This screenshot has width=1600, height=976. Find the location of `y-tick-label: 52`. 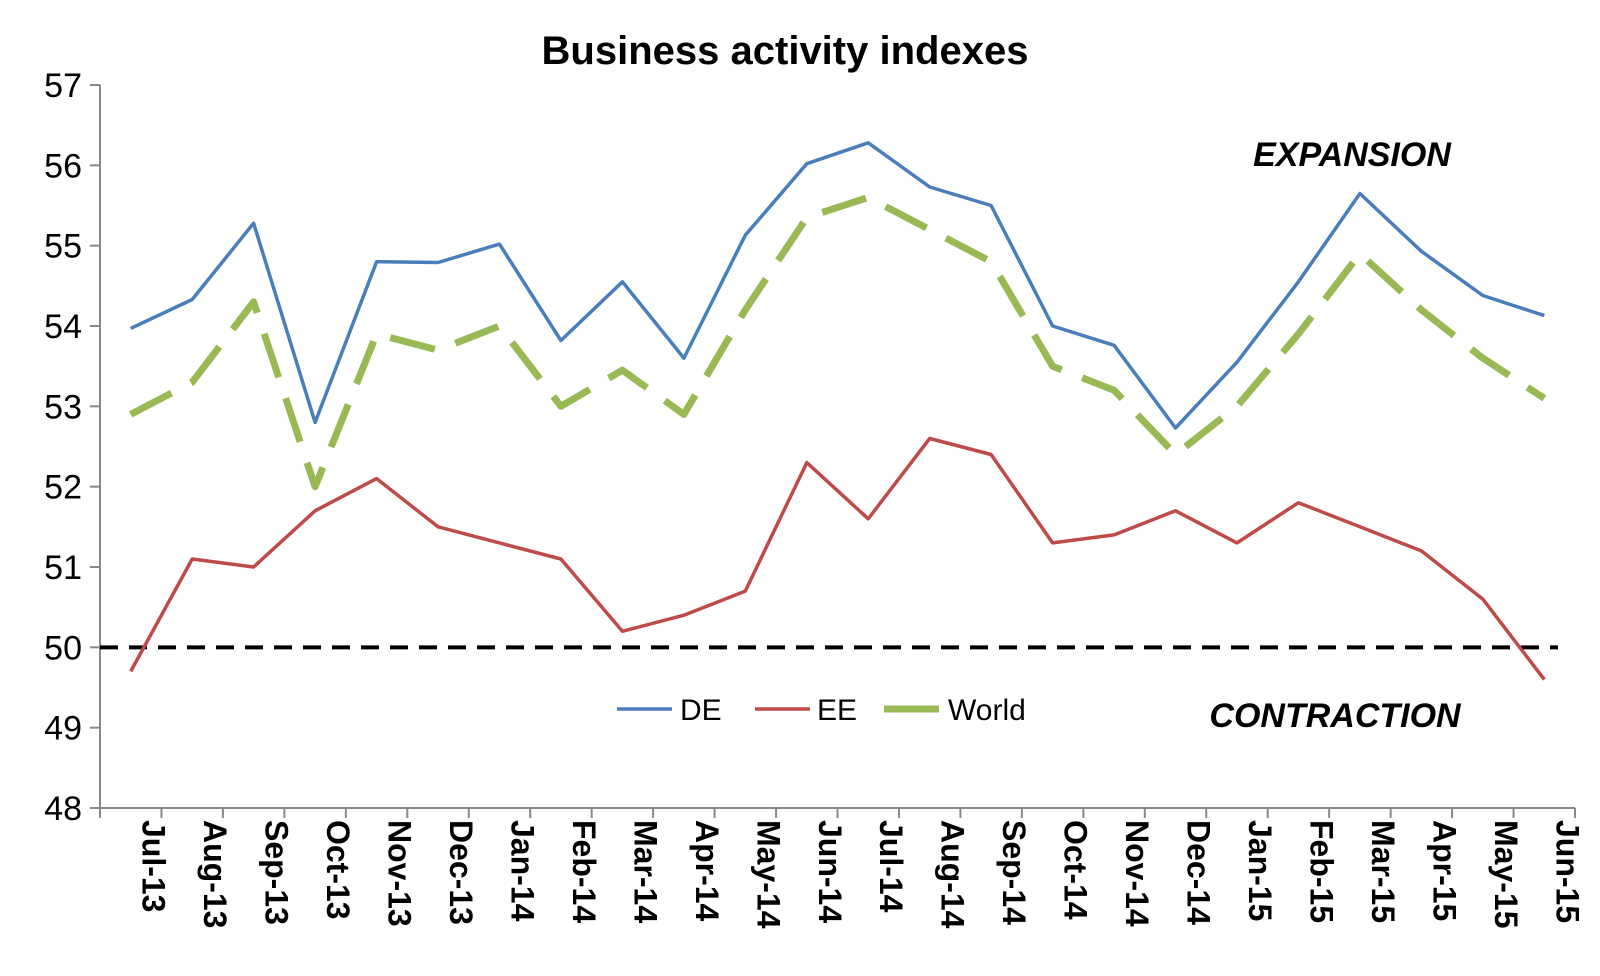

y-tick-label: 52 is located at coordinates (63, 488).